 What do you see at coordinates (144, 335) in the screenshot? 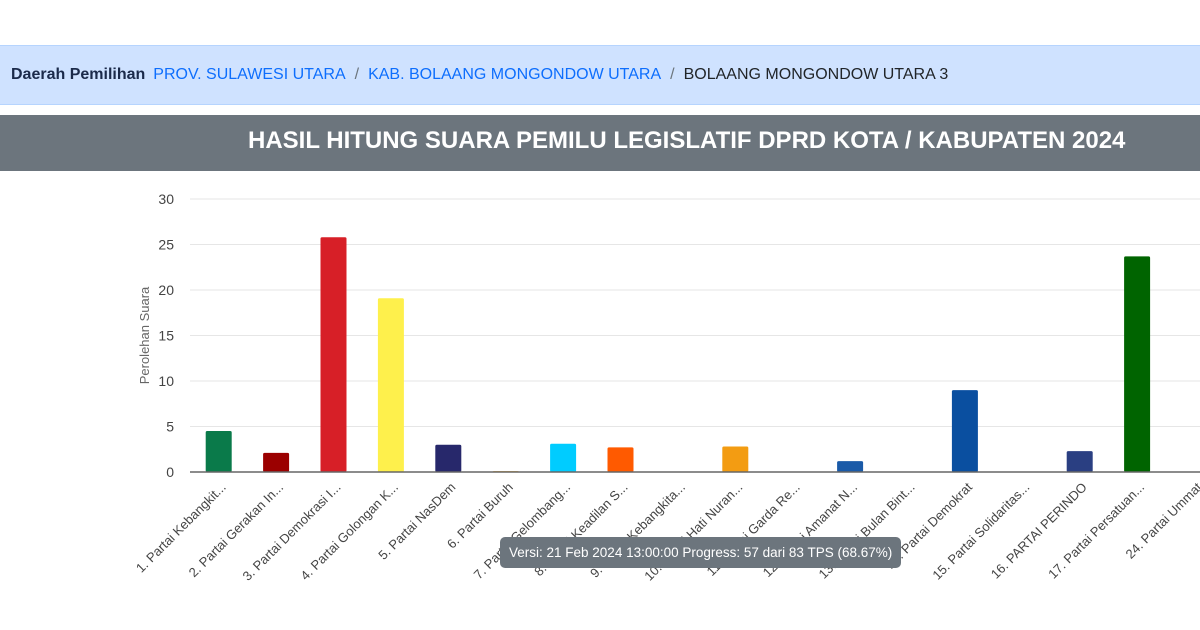
I see `y-axis-label: Perolehan Suara` at bounding box center [144, 335].